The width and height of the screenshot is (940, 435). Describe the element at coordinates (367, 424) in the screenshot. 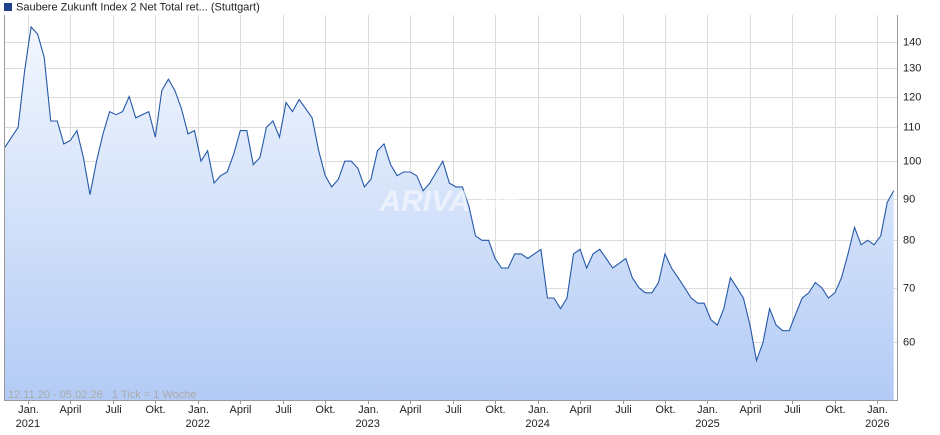

I see `x-year-label: 2023` at that location.